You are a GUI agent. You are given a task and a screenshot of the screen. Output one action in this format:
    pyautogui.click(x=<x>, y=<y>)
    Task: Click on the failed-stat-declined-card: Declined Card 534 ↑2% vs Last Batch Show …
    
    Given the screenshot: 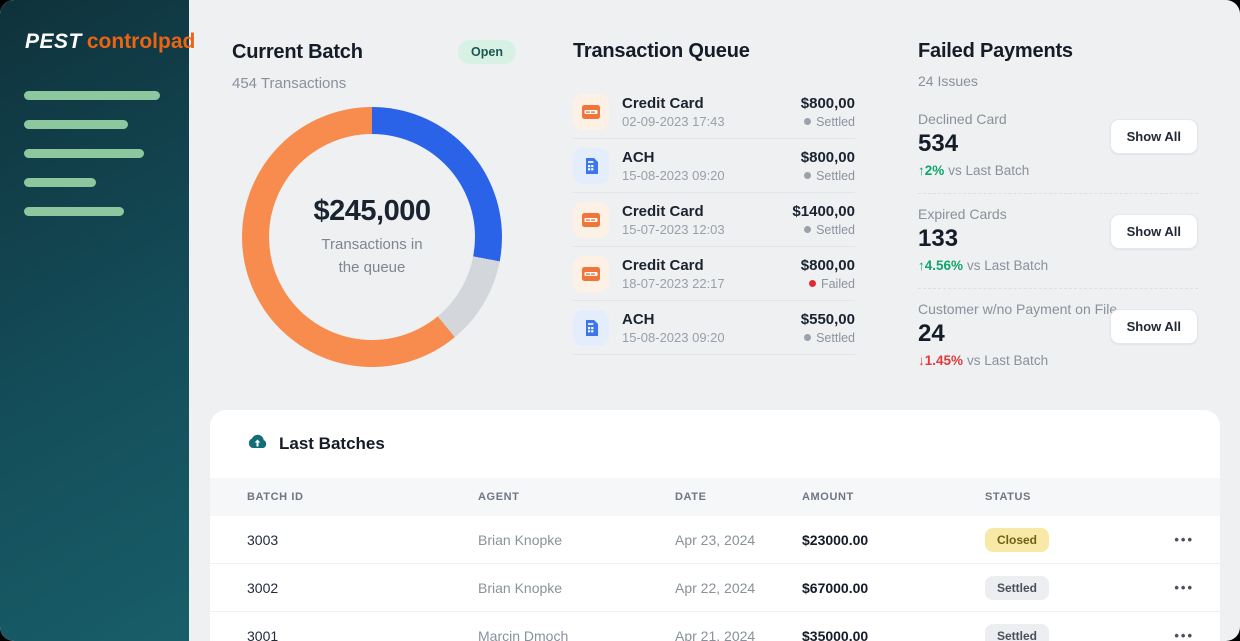 What is the action you would take?
    pyautogui.click(x=1058, y=152)
    